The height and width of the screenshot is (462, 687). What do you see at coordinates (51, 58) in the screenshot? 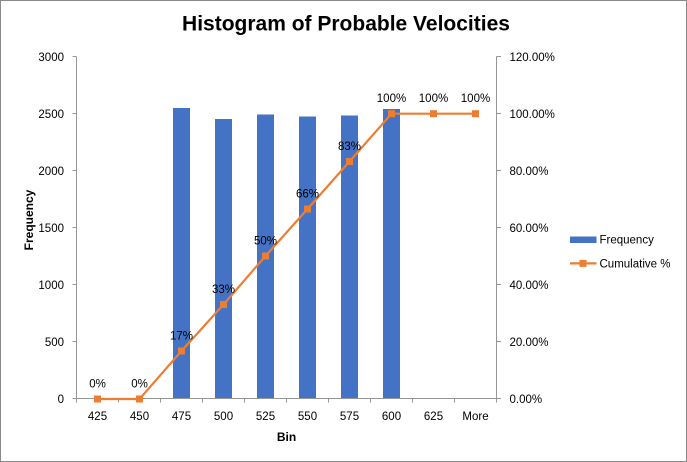
I see `svg-text: 3000` at bounding box center [51, 58].